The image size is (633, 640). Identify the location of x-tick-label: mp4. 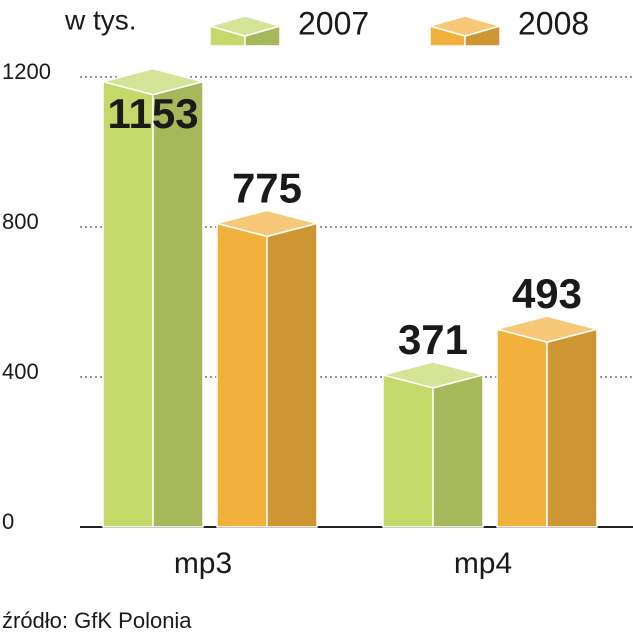
(483, 563).